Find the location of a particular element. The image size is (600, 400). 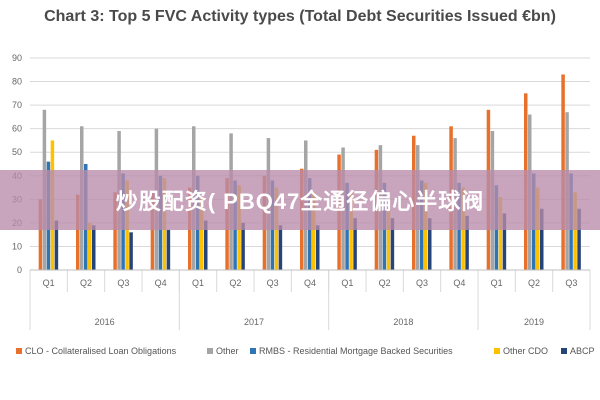

legend-item: CLO - Collateralised Loan Obligations is located at coordinates (96, 351).